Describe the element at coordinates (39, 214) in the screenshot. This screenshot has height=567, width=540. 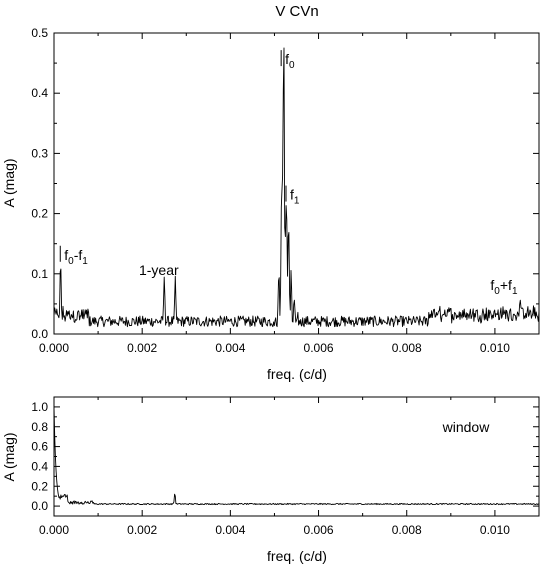
I see `top-ytick-label: 0.2` at that location.